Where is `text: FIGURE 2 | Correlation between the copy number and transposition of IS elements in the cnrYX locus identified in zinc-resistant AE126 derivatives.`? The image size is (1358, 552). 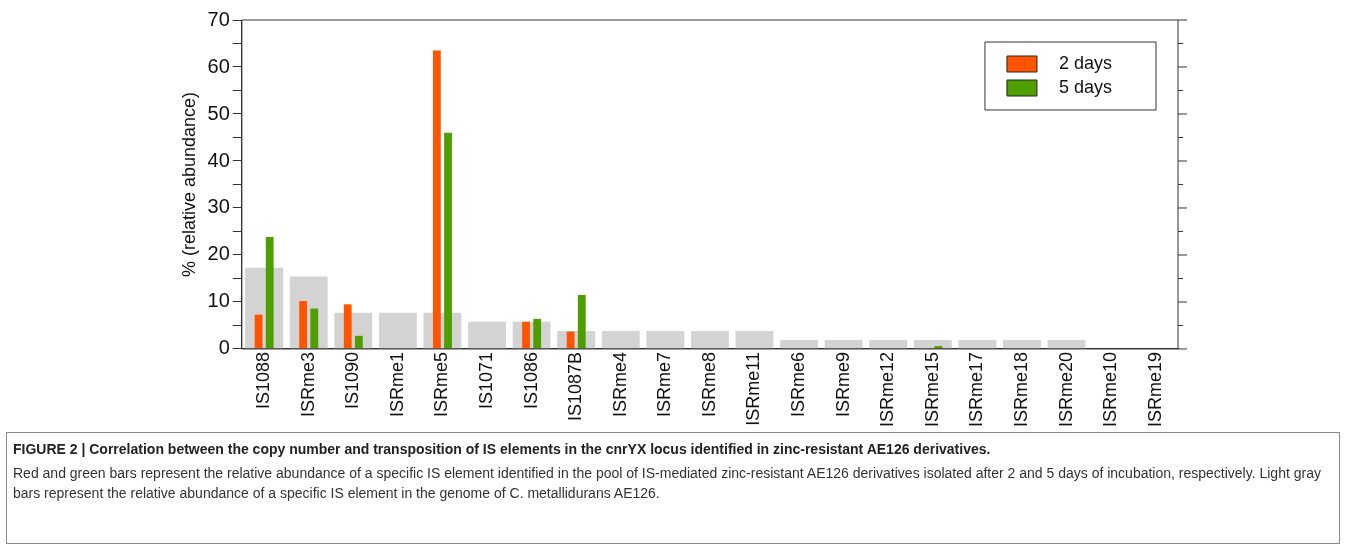 text: FIGURE 2 | Correlation between the copy number and transposition of IS elements in the cnrYX locus identified in zinc-resistant AE126 derivatives. is located at coordinates (502, 449).